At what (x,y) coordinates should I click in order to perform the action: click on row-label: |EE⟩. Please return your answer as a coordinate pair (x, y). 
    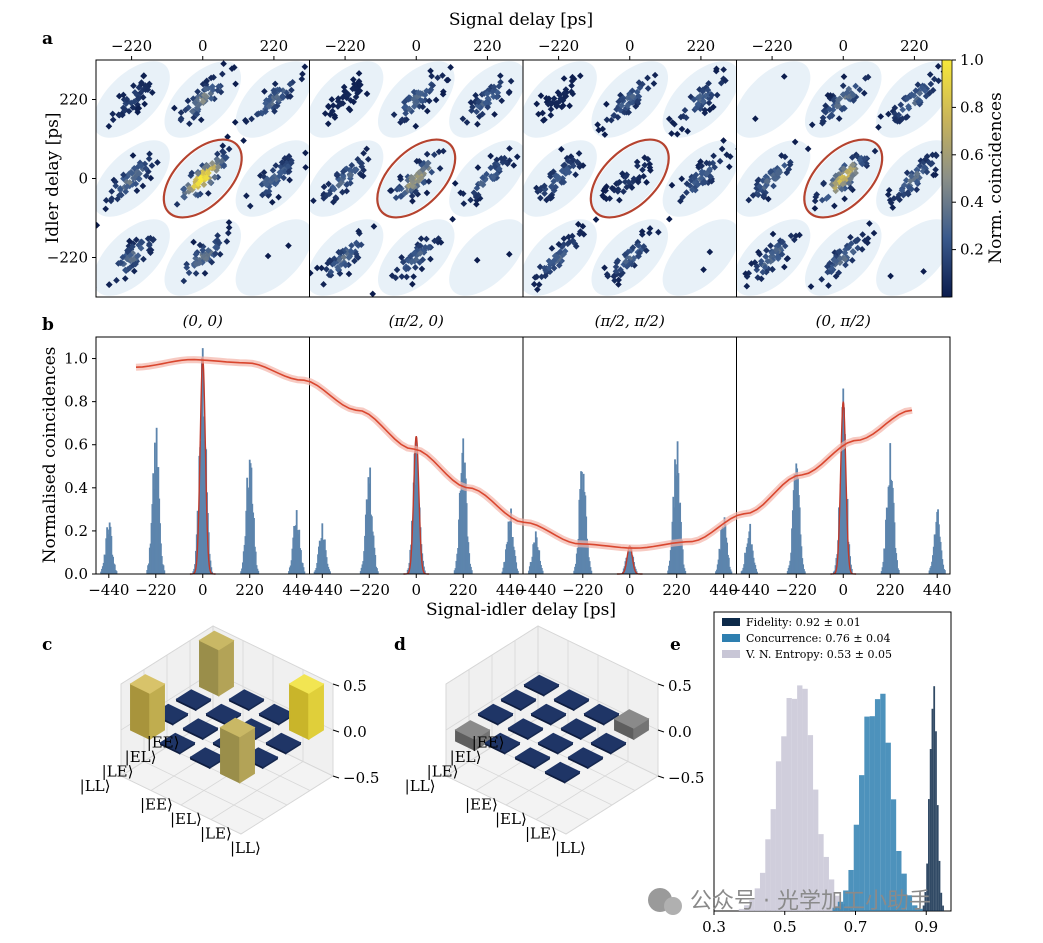
    Looking at the image, I should click on (163, 742).